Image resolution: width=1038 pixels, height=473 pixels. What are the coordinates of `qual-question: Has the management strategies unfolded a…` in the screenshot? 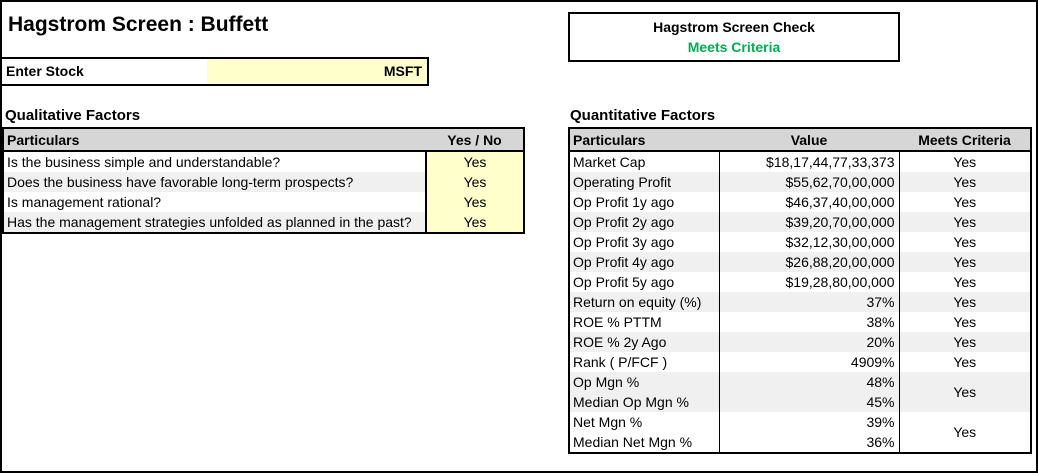 It's located at (214, 222).